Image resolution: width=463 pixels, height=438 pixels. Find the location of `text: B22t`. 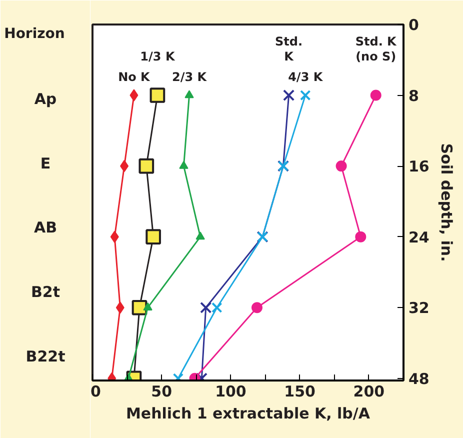

text: B22t is located at coordinates (46, 356).